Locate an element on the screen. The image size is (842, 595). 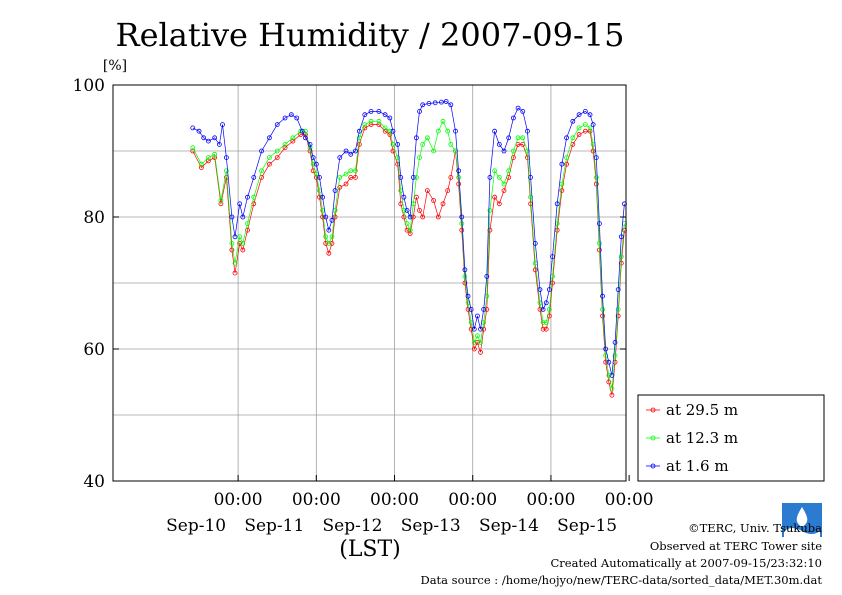
legend: at 29.5 m at 12.3 m at 1.6 m is located at coordinates (731, 438).